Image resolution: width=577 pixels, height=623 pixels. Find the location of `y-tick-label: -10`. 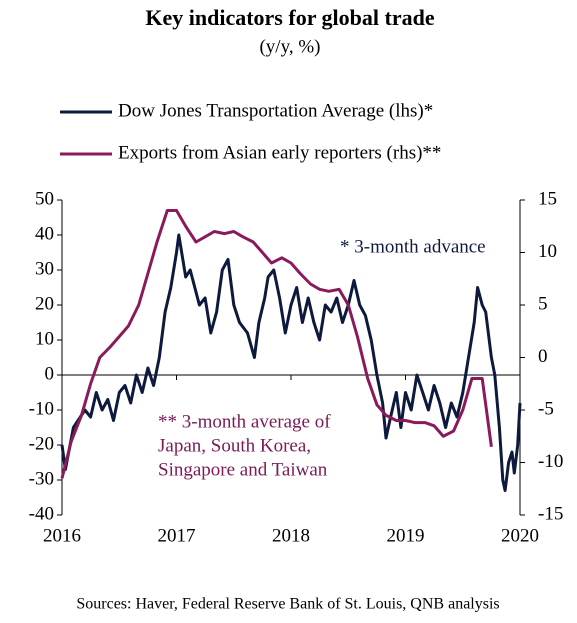

y-tick-label: -10 is located at coordinates (41, 408).